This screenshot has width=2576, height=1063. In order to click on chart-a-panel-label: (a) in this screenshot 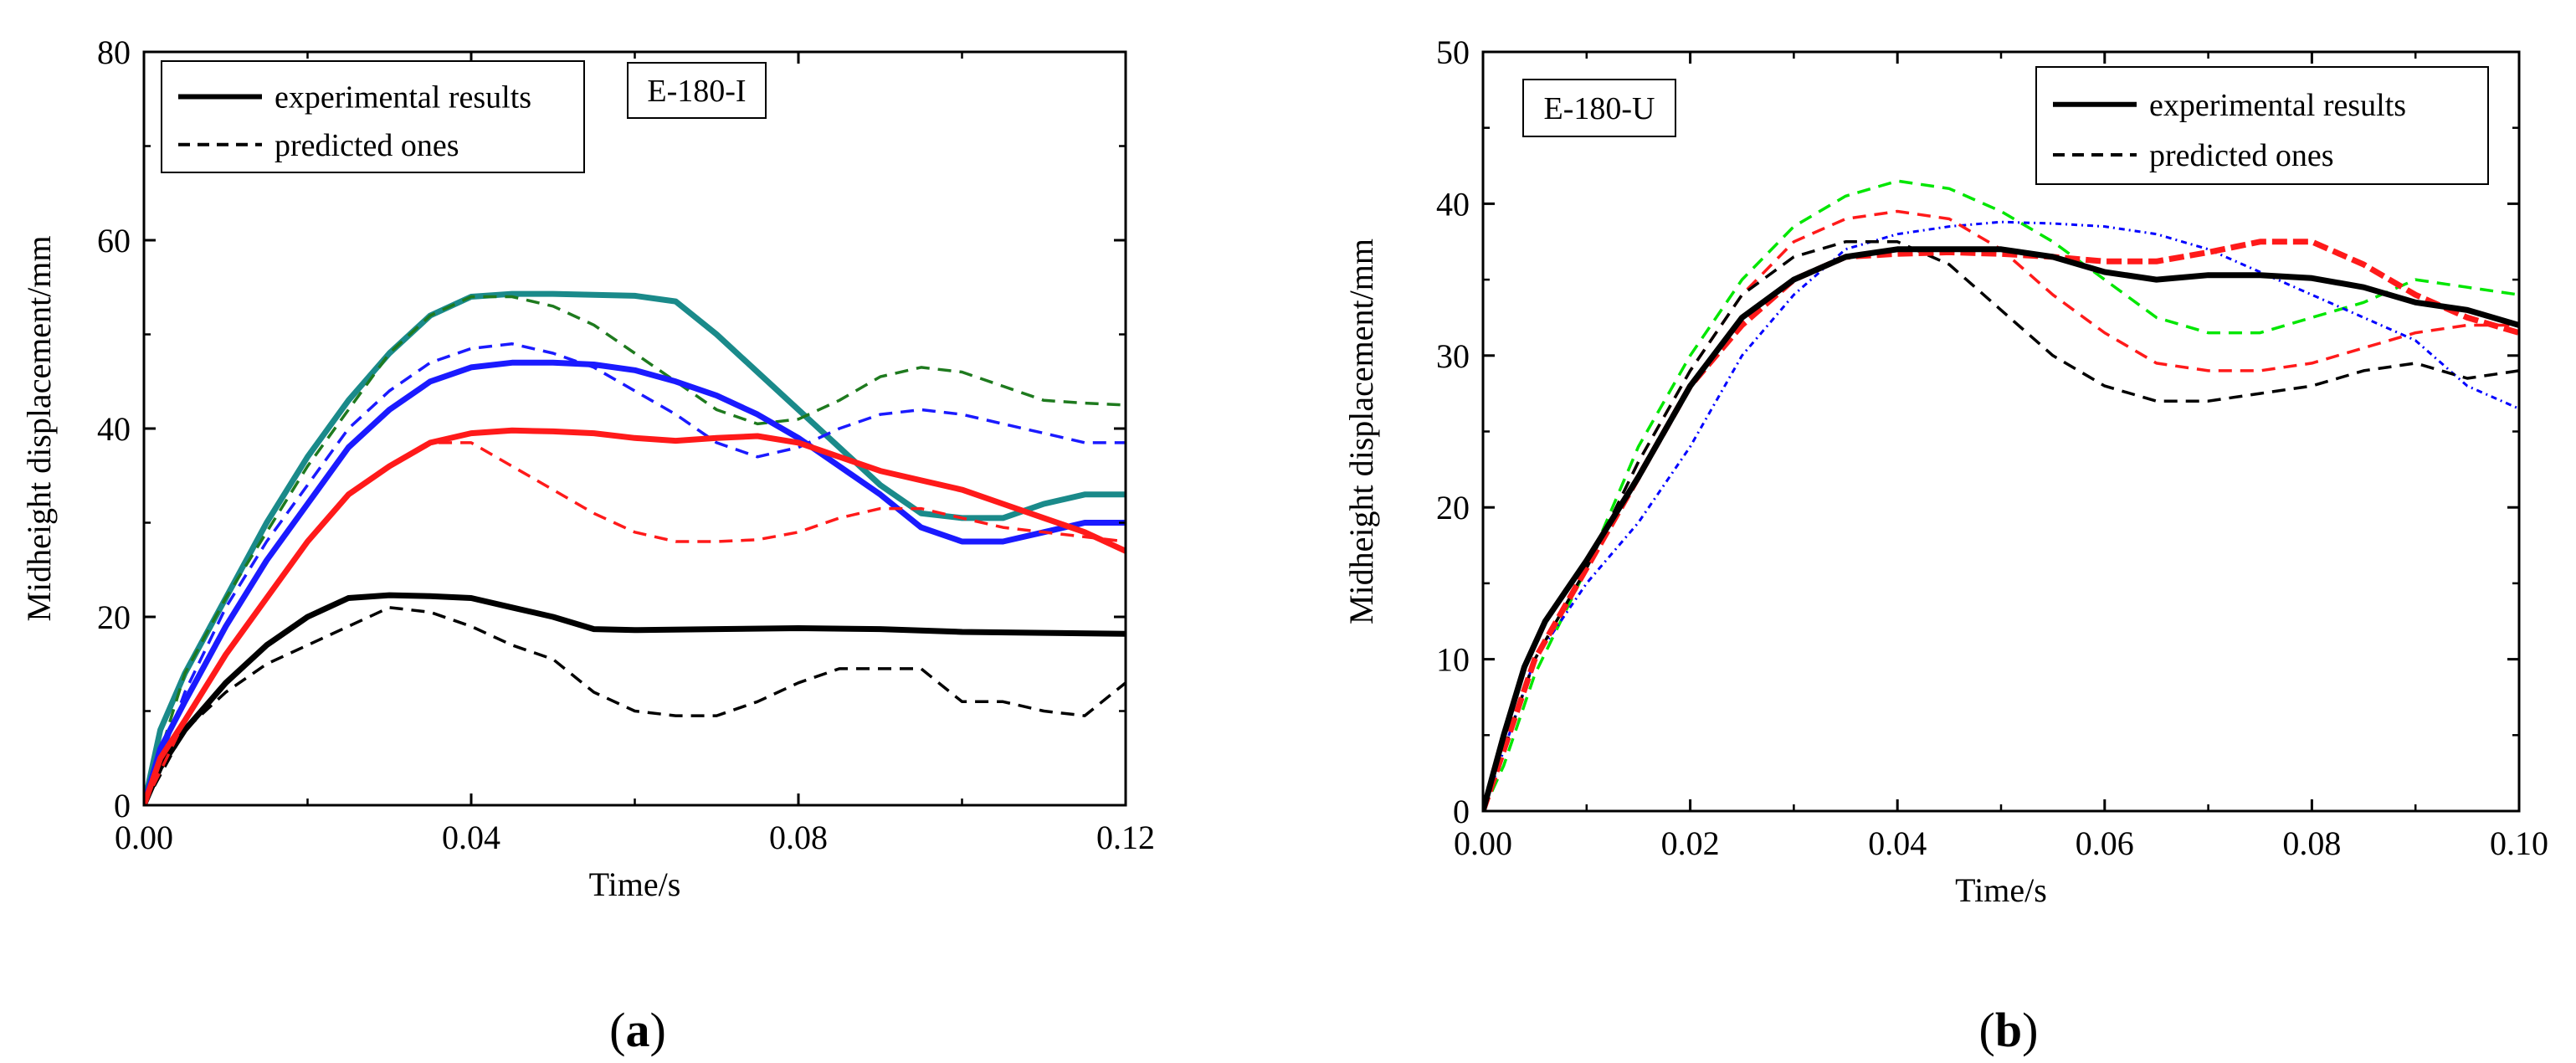, I will do `click(637, 1030)`.